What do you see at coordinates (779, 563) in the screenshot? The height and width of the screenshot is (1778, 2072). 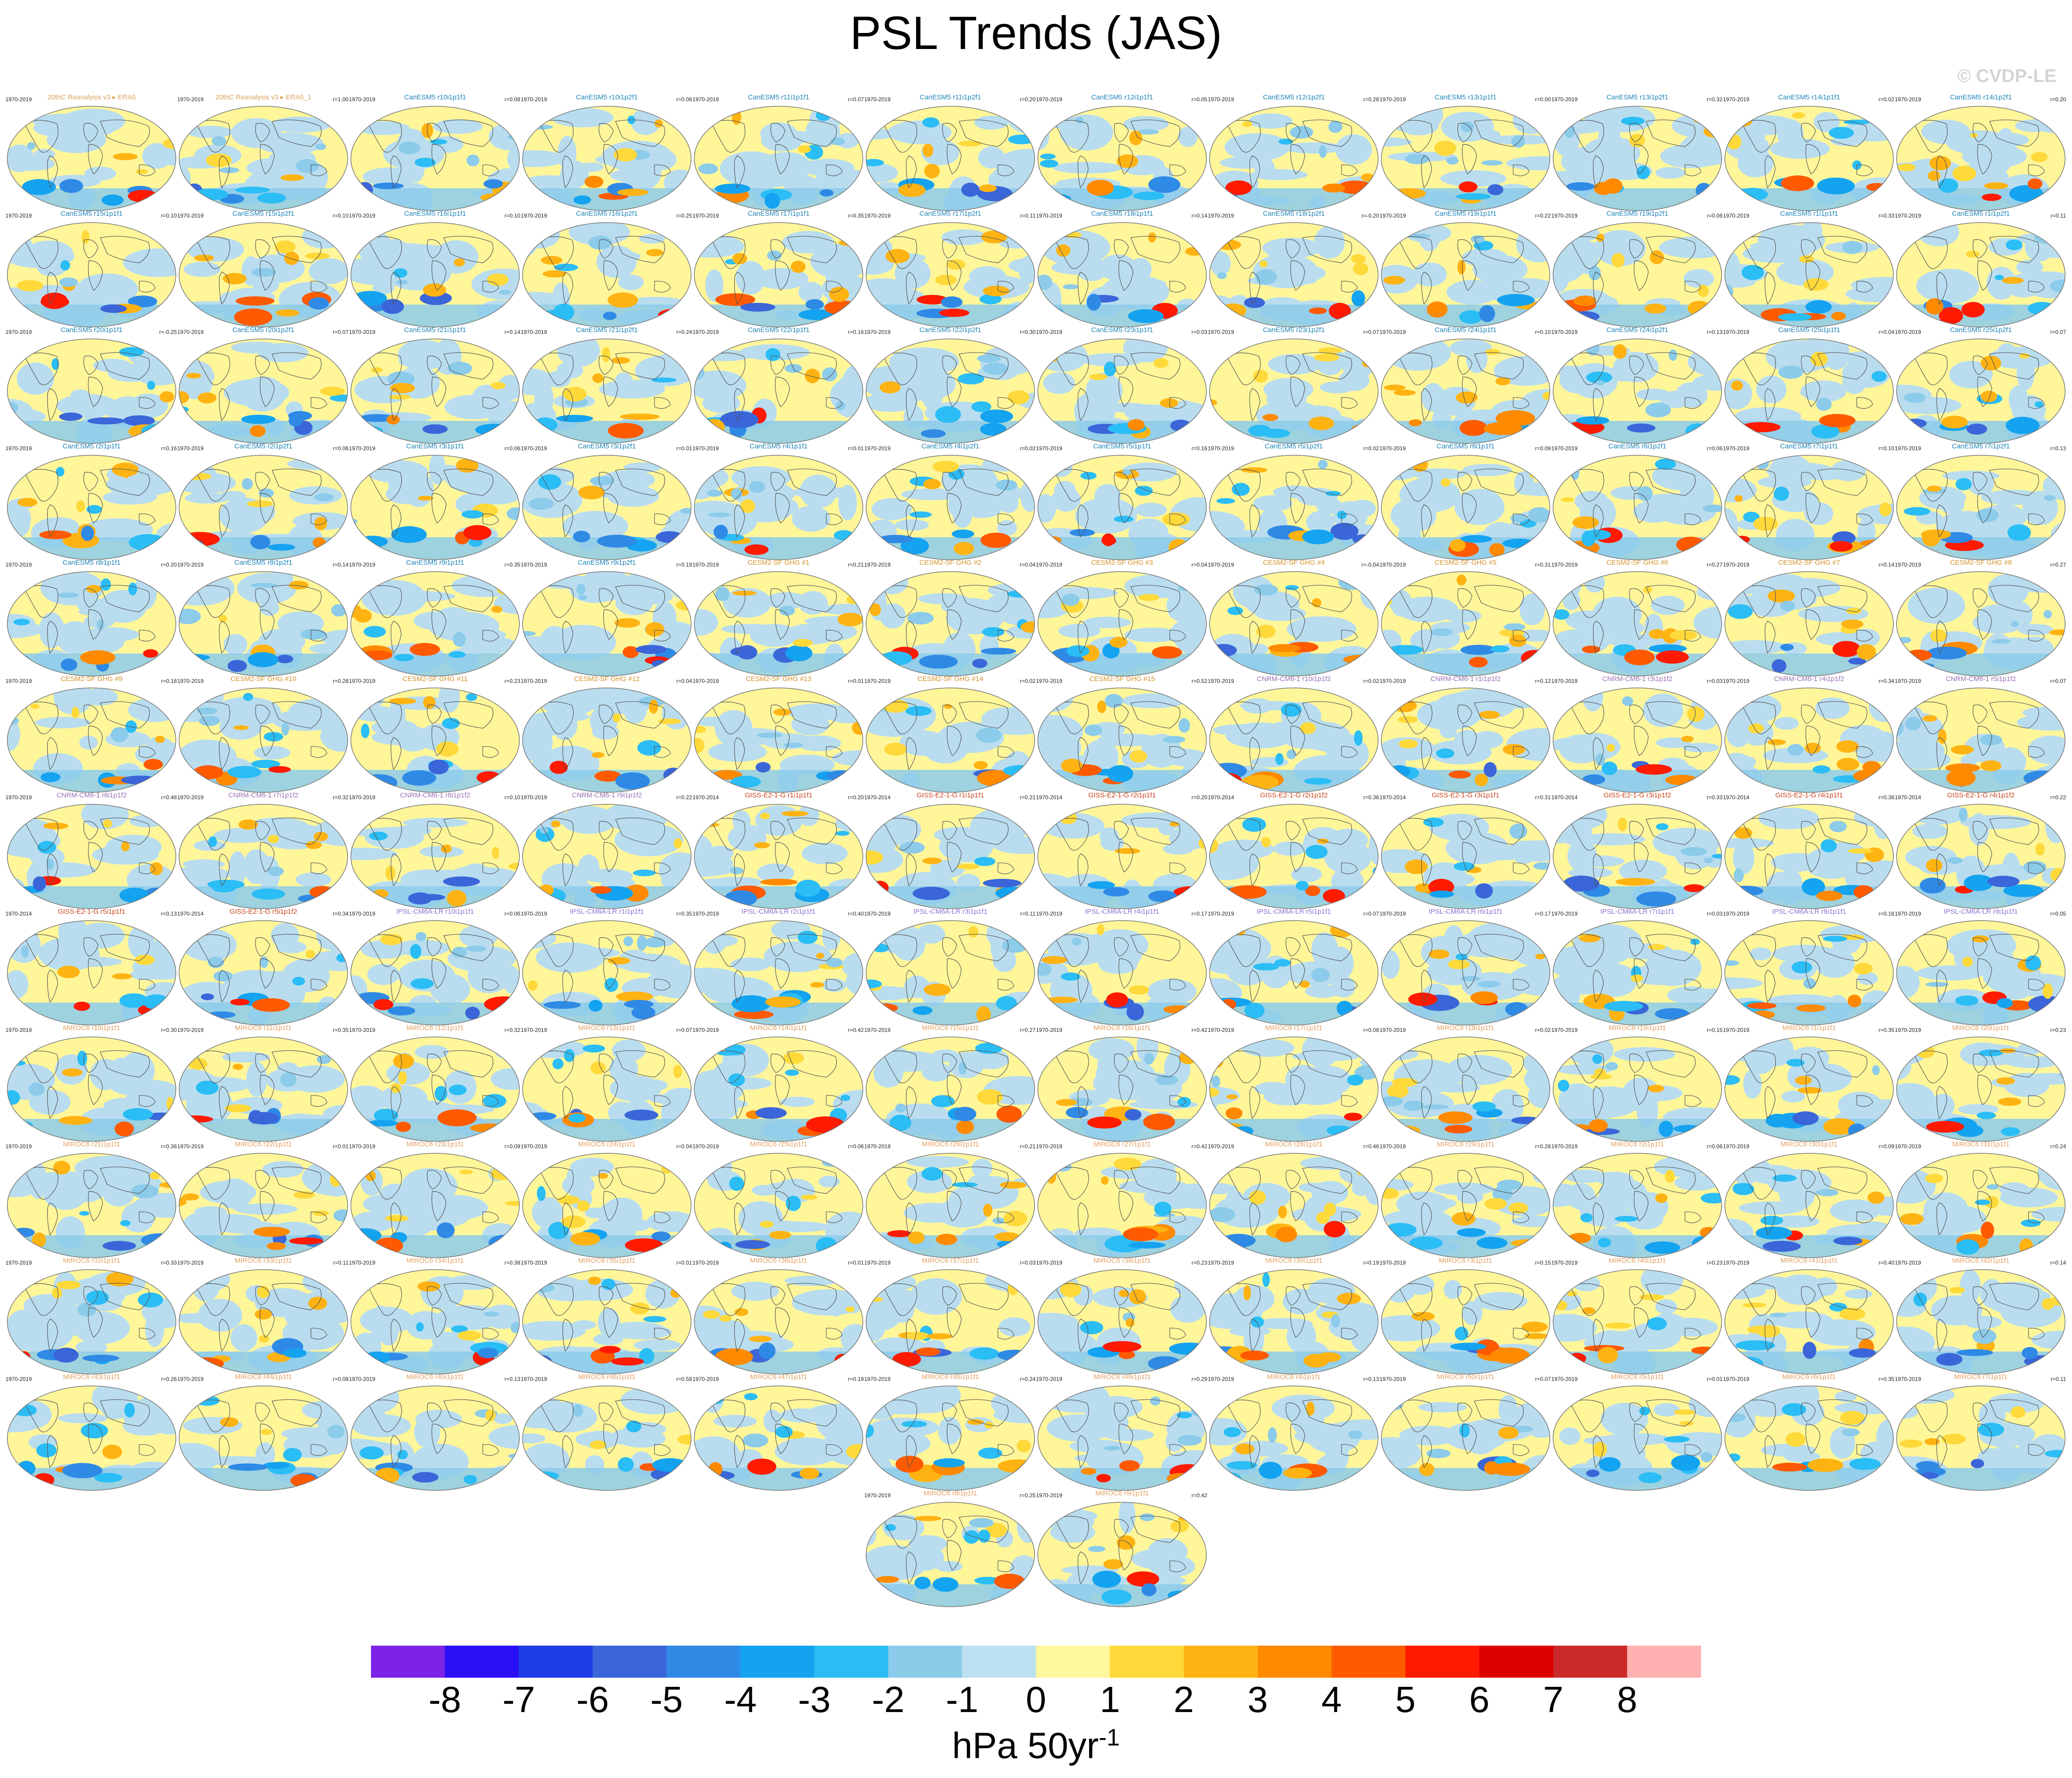 I see `panel-title: CESM2-SF GHG #1` at bounding box center [779, 563].